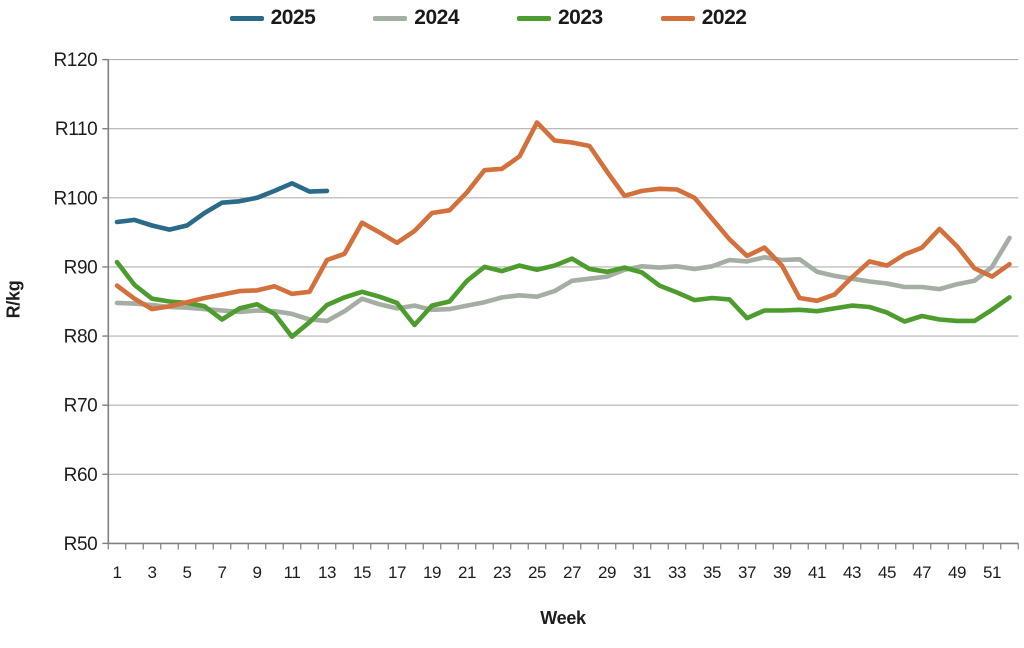  I want to click on x-tick-label: 41, so click(817, 572).